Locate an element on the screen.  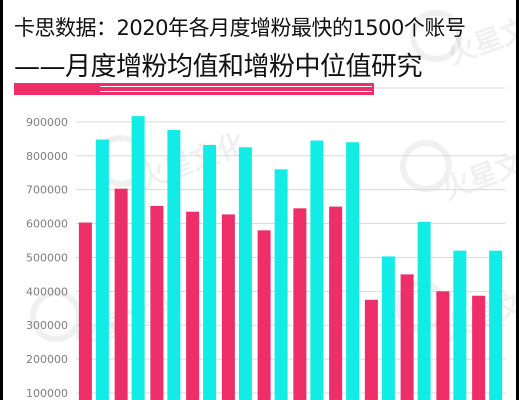
y-tick-label: 300000 is located at coordinates (47, 325).